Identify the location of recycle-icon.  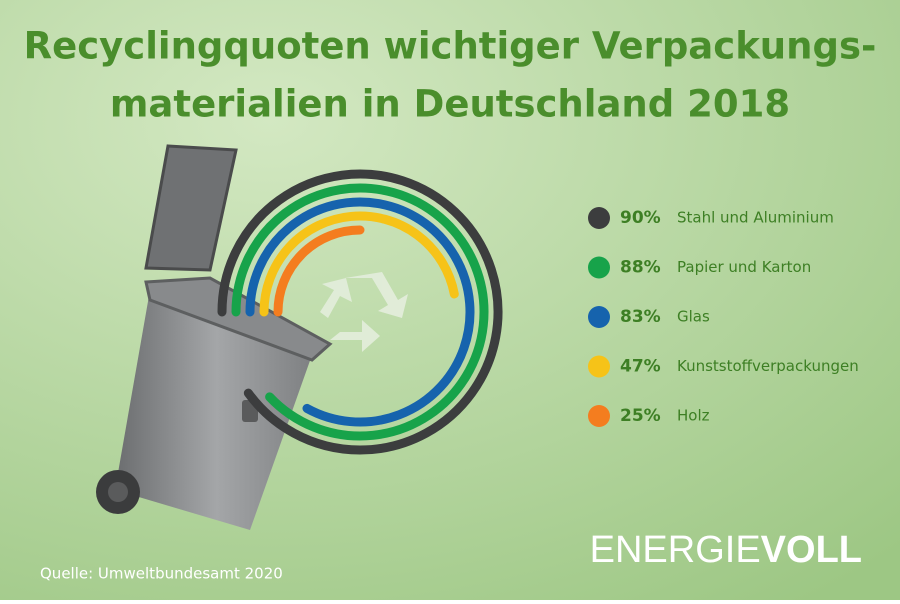
(364, 312).